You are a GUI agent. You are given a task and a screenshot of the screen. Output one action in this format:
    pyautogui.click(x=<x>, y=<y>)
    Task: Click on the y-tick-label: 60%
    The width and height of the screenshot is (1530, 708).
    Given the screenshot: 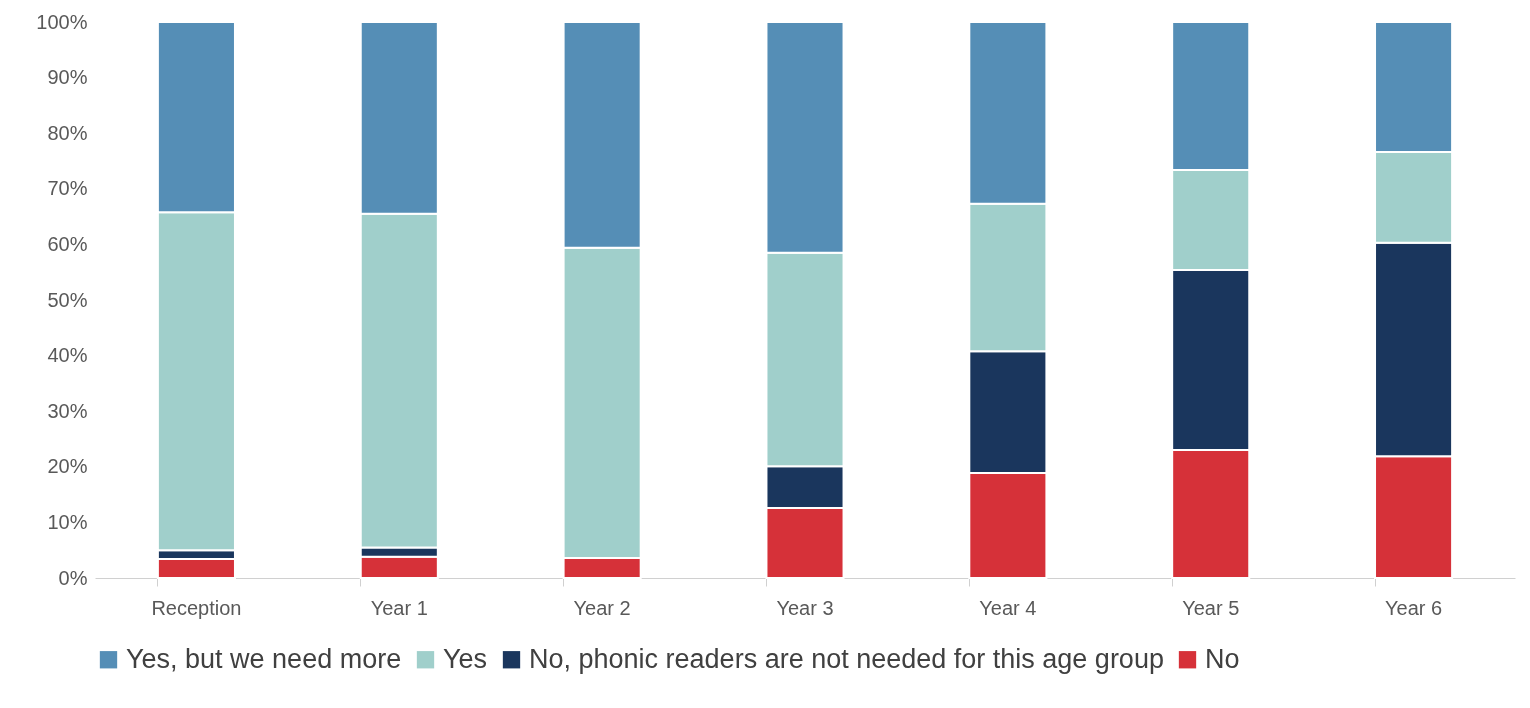 What is the action you would take?
    pyautogui.click(x=67, y=243)
    